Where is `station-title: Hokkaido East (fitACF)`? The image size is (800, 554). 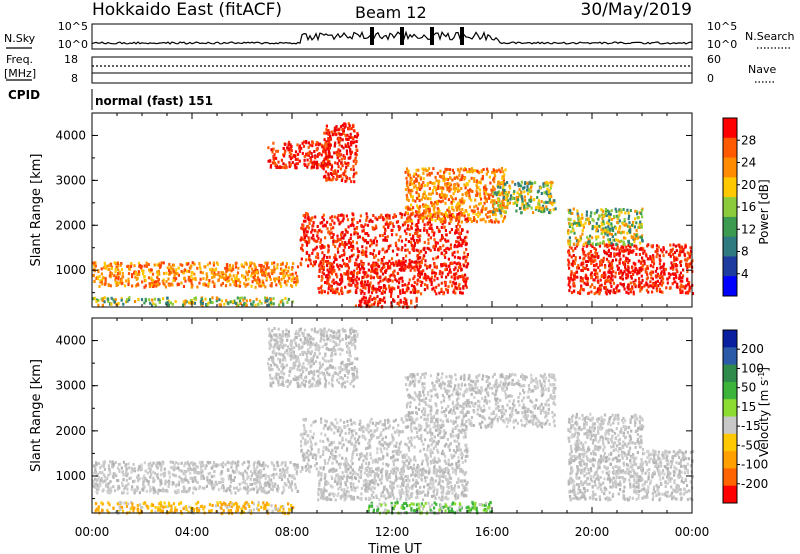 station-title: Hokkaido East (fitACF) is located at coordinates (187, 10).